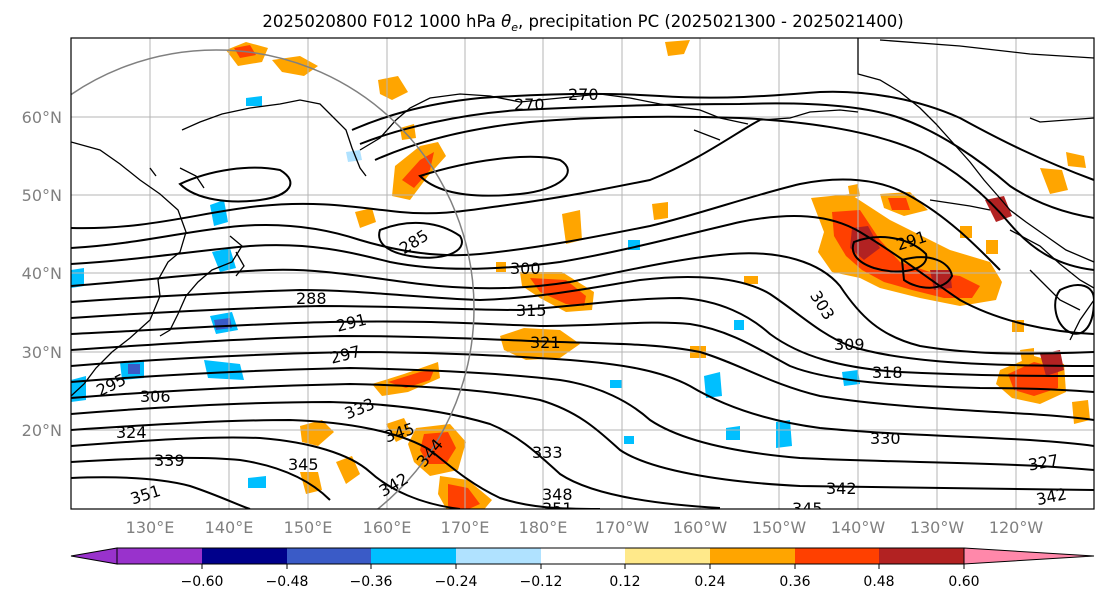 This screenshot has height=603, width=1105. What do you see at coordinates (525, 268) in the screenshot?
I see `contour-label: 300` at bounding box center [525, 268].